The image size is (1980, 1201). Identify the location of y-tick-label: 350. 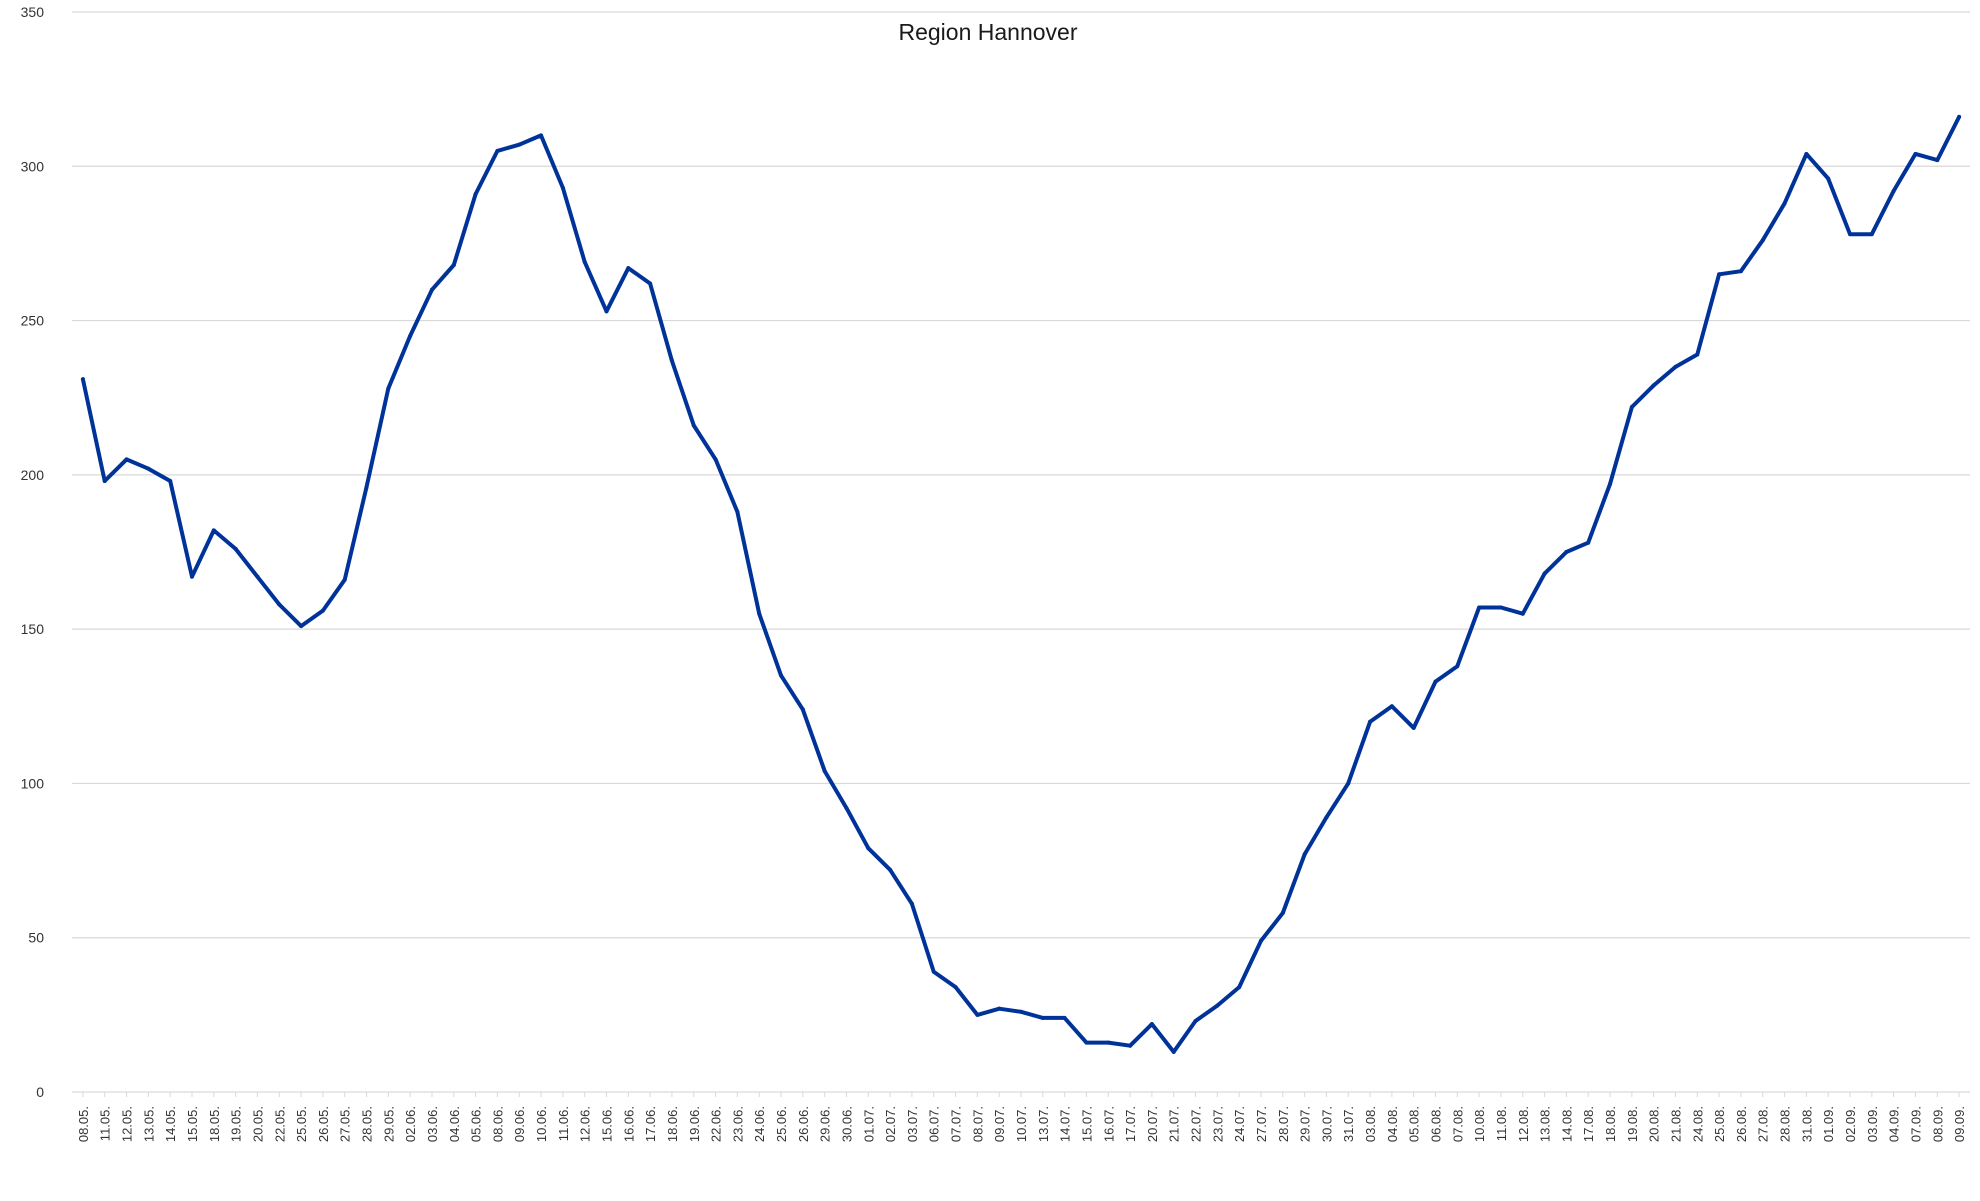
(33, 12).